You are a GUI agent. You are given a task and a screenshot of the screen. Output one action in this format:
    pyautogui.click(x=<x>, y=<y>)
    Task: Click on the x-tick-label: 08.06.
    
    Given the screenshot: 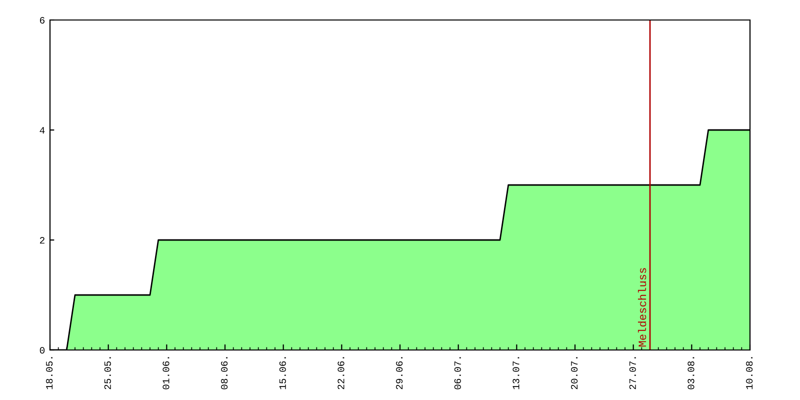 What is the action you would take?
    pyautogui.click(x=224, y=373)
    